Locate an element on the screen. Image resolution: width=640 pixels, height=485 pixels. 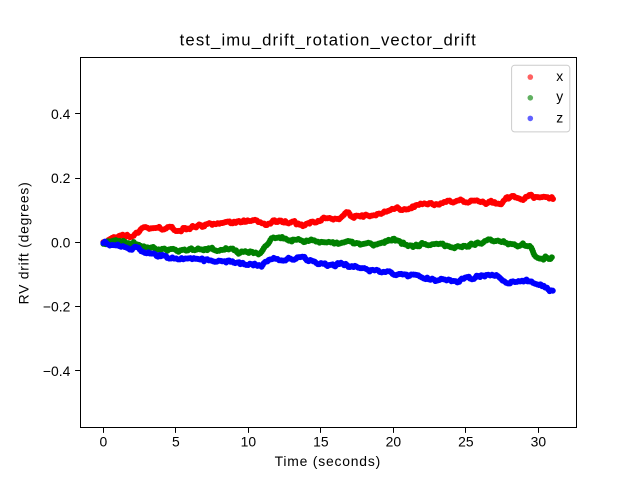
svg-text: y is located at coordinates (559, 96).